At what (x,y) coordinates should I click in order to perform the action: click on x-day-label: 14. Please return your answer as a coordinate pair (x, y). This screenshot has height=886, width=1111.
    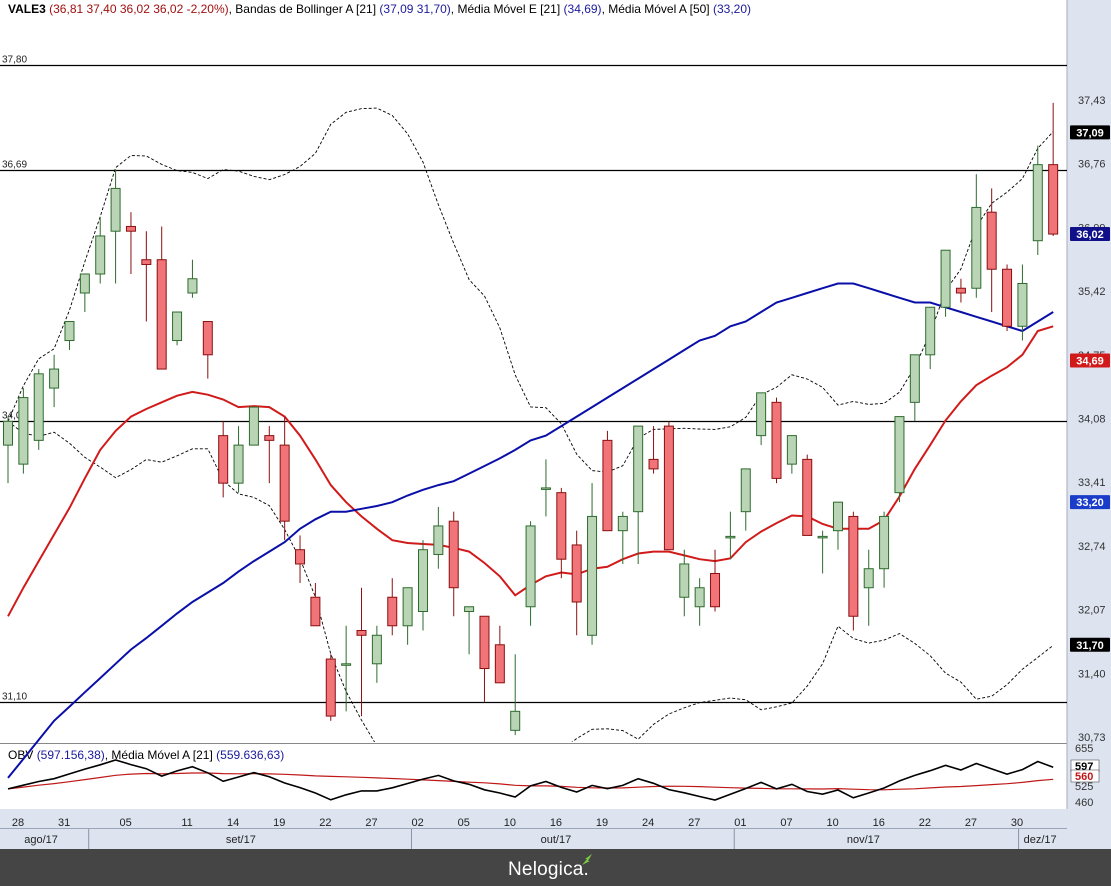
    Looking at the image, I should click on (233, 823).